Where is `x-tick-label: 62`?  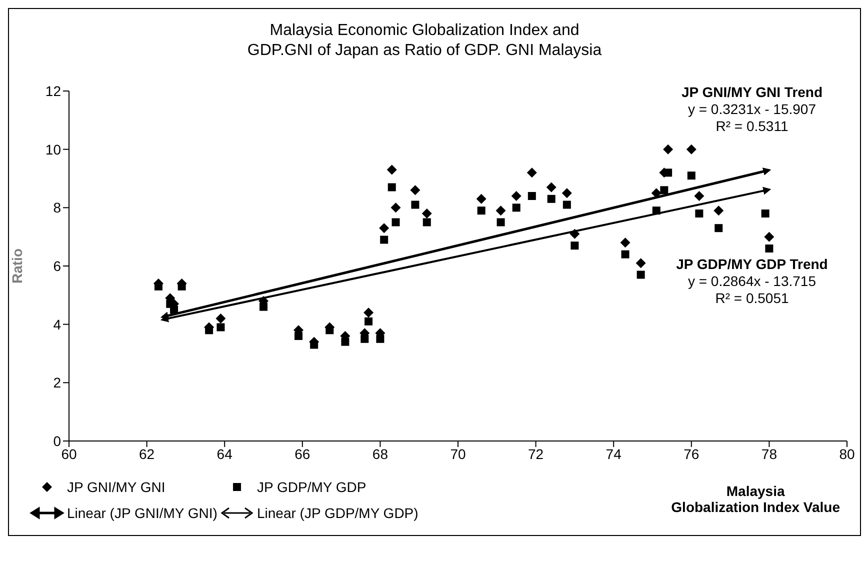
x-tick-label: 62 is located at coordinates (147, 454).